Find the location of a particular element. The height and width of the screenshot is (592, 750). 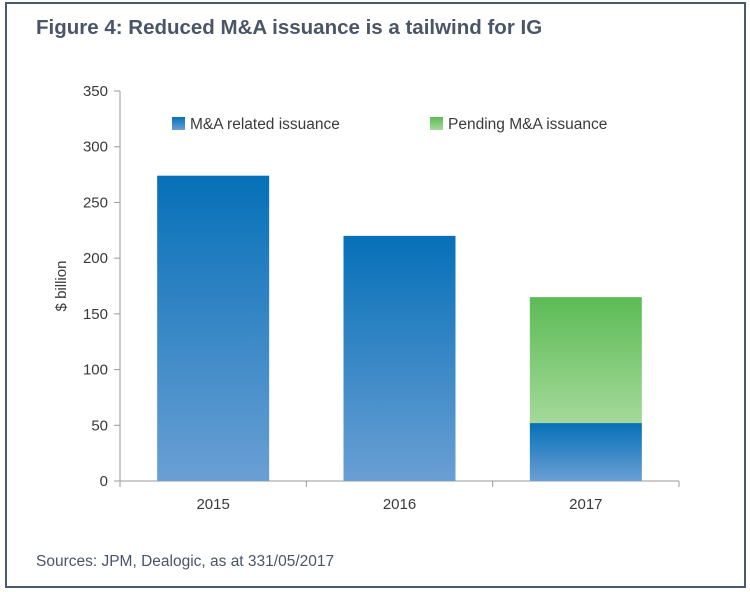

y-tick-label: 0 is located at coordinates (104, 481).